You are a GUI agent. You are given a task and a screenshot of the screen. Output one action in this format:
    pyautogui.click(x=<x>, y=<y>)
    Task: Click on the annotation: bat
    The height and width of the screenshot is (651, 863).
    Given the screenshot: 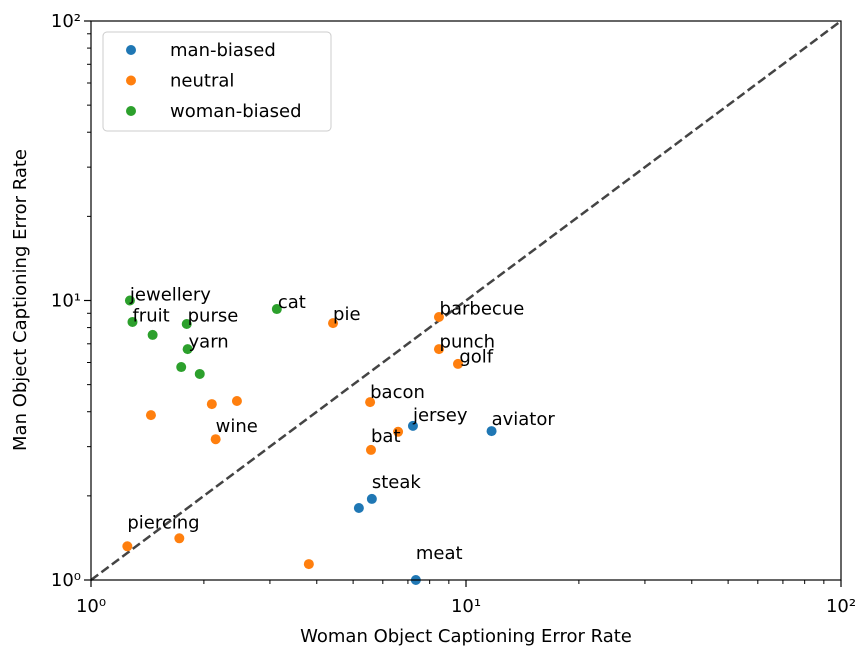 What is the action you would take?
    pyautogui.click(x=386, y=436)
    